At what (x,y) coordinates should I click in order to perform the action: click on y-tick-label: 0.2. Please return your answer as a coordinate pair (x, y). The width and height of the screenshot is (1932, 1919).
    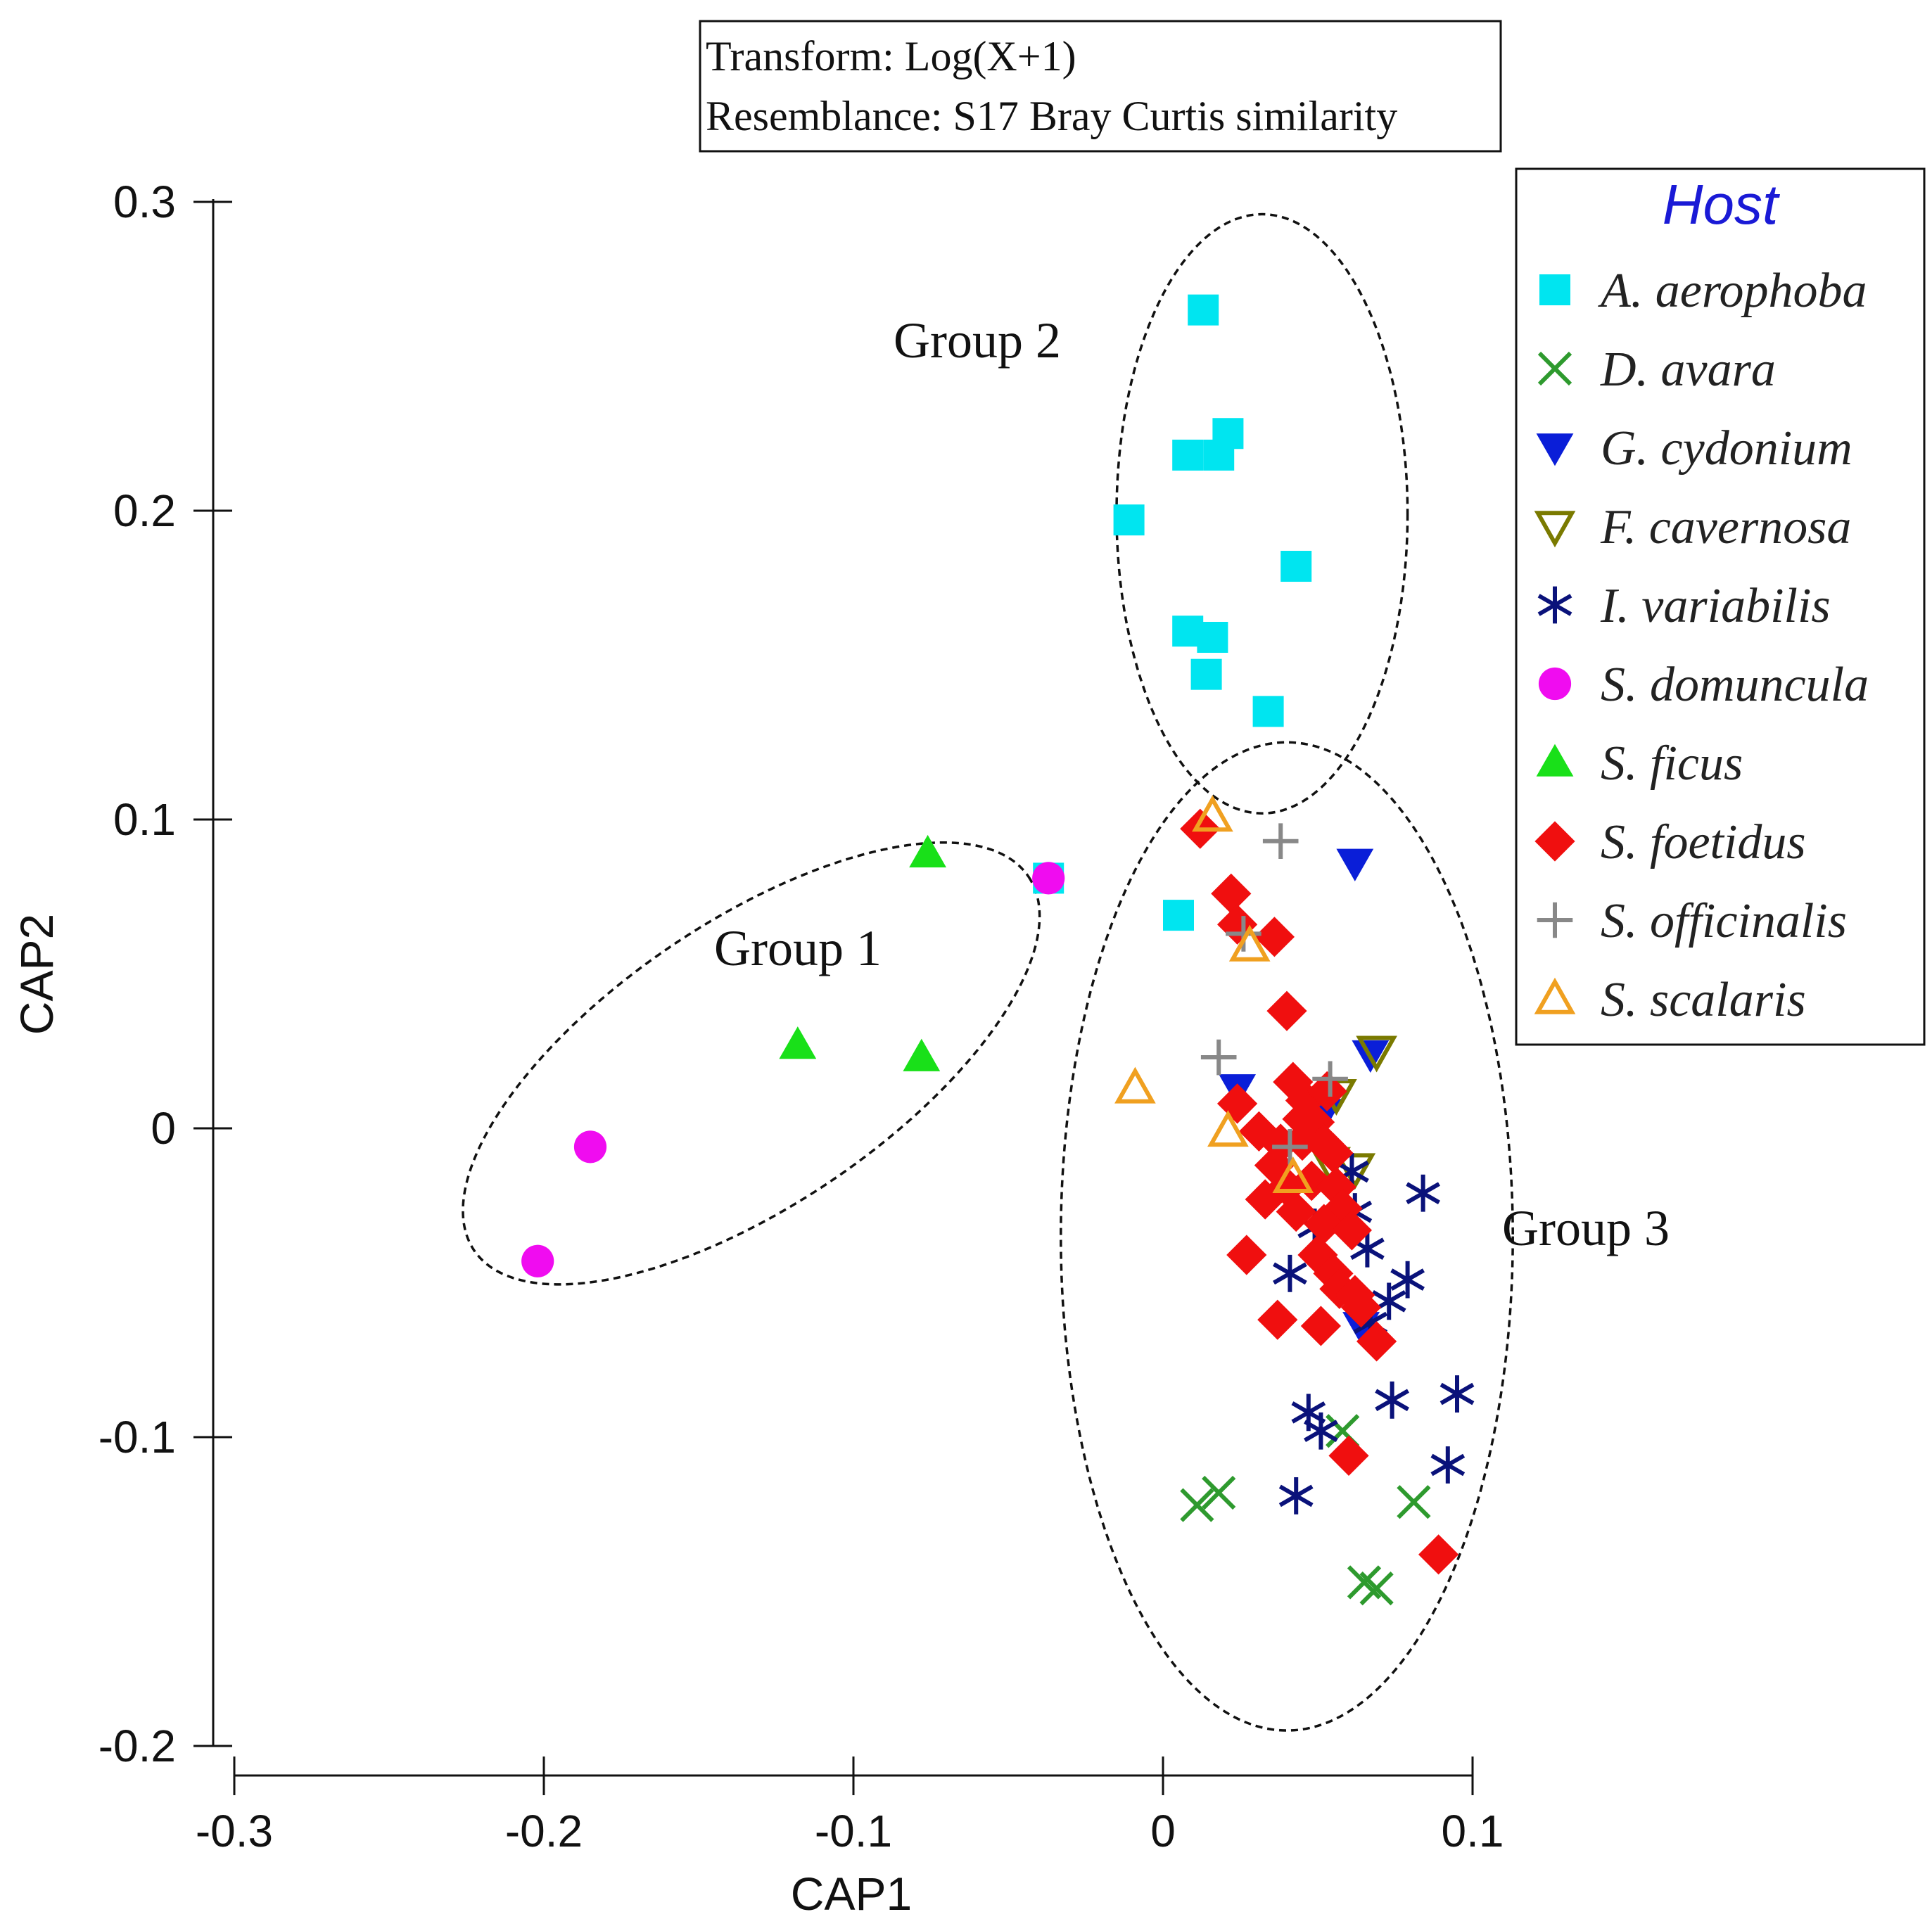
    Looking at the image, I should click on (144, 511).